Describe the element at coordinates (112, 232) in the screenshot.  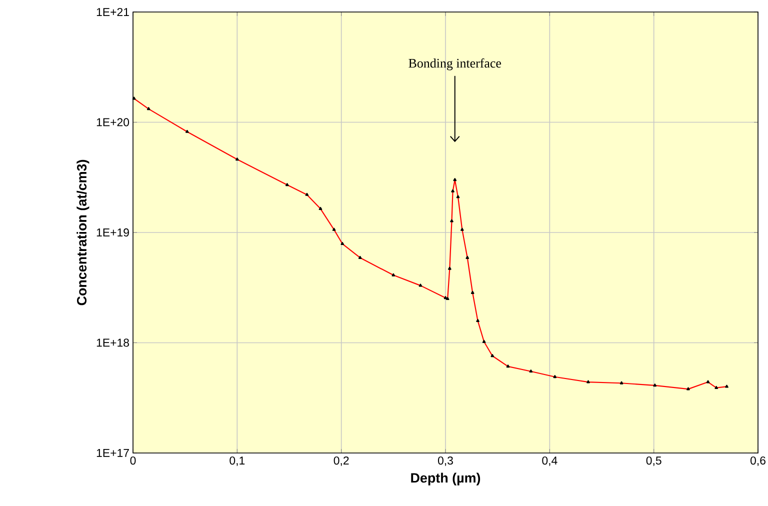
I see `y-tick-label: 1E+19` at that location.